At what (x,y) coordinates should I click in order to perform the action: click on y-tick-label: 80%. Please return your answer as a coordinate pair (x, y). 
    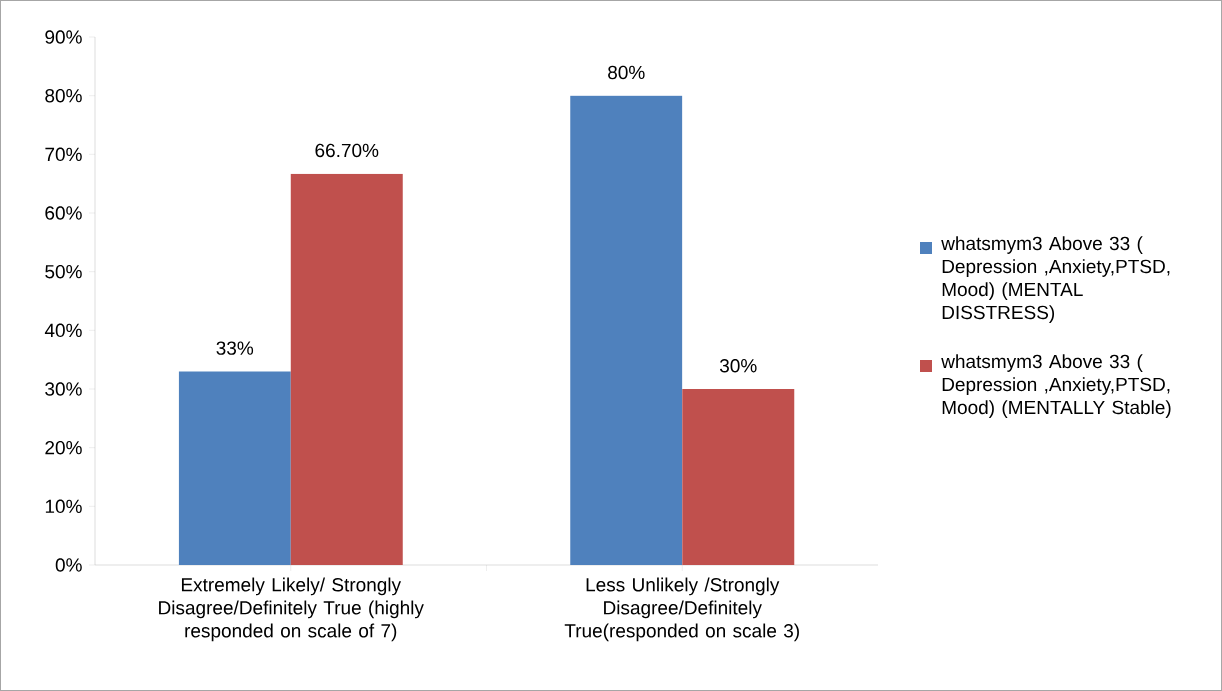
    Looking at the image, I should click on (63, 95).